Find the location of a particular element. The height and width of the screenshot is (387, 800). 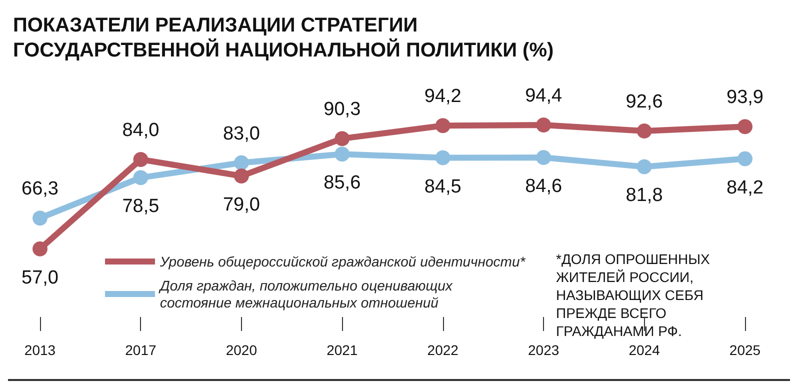

data-label: 84,5 is located at coordinates (443, 187).